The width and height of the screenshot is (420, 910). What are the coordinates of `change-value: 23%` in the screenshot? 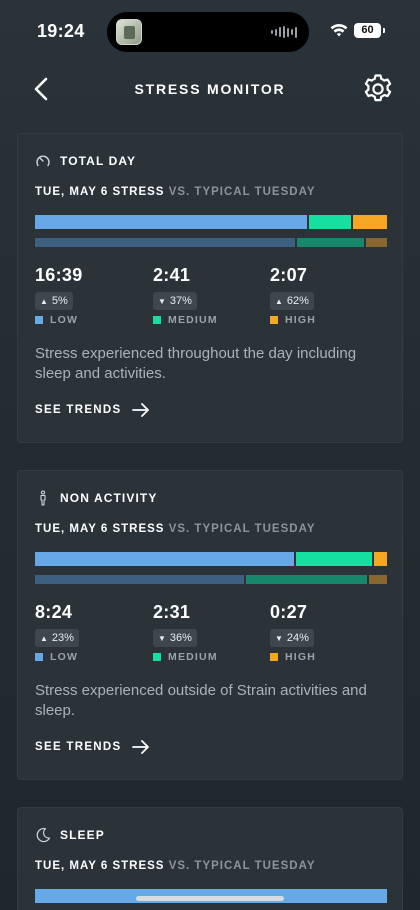 It's located at (62, 638).